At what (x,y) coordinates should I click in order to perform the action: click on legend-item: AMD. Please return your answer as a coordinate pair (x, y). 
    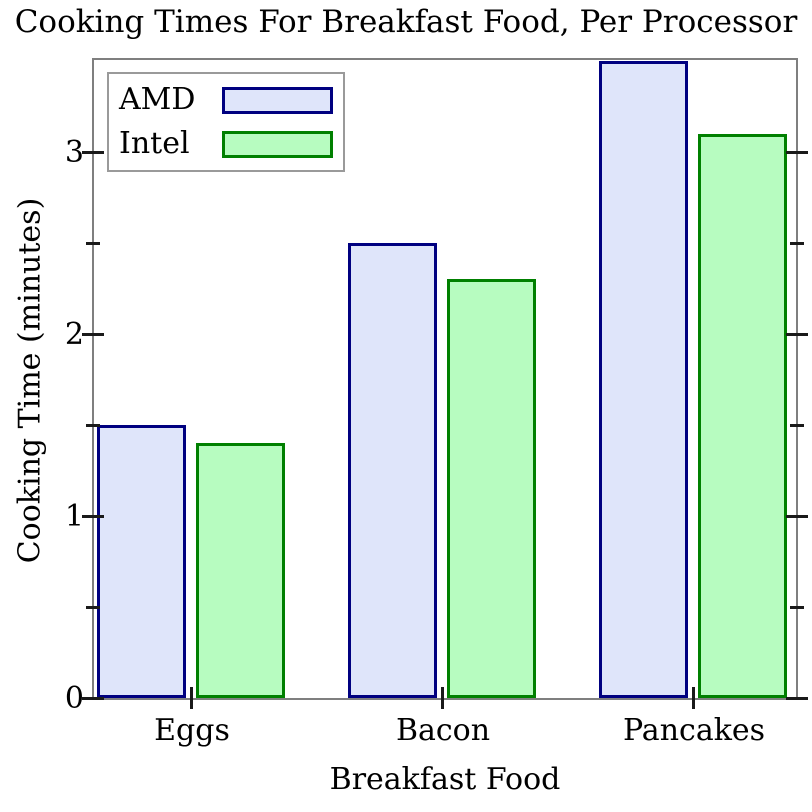
    Looking at the image, I should click on (226, 100).